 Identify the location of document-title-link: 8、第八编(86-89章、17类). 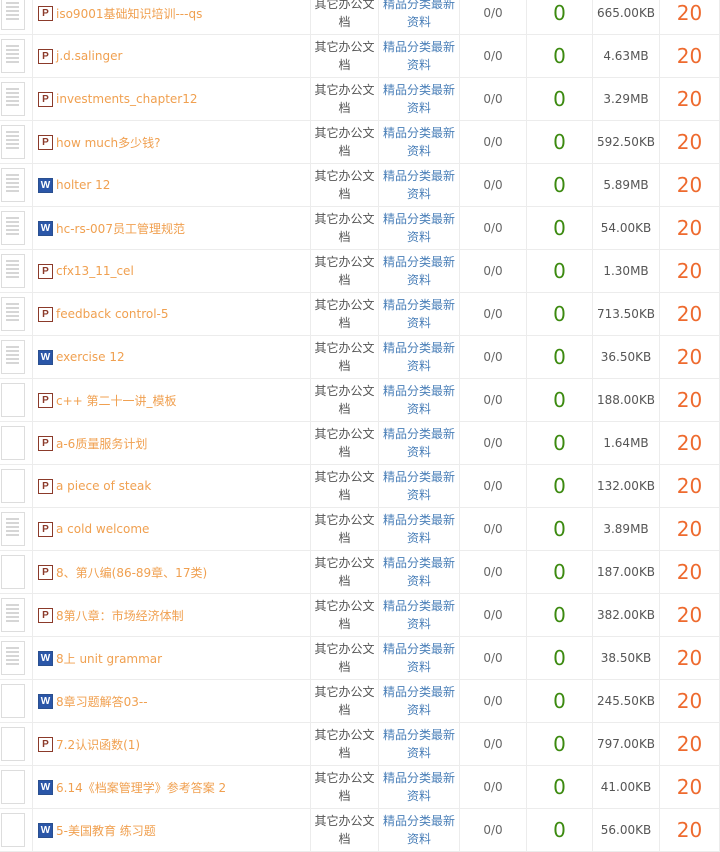
(132, 572).